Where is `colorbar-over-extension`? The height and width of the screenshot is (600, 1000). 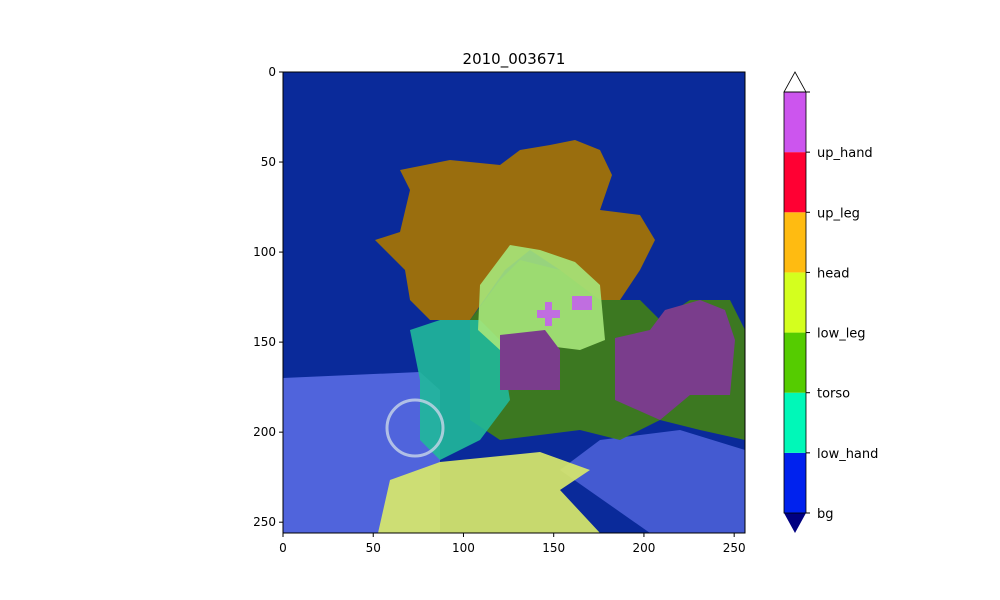 colorbar-over-extension is located at coordinates (795, 82).